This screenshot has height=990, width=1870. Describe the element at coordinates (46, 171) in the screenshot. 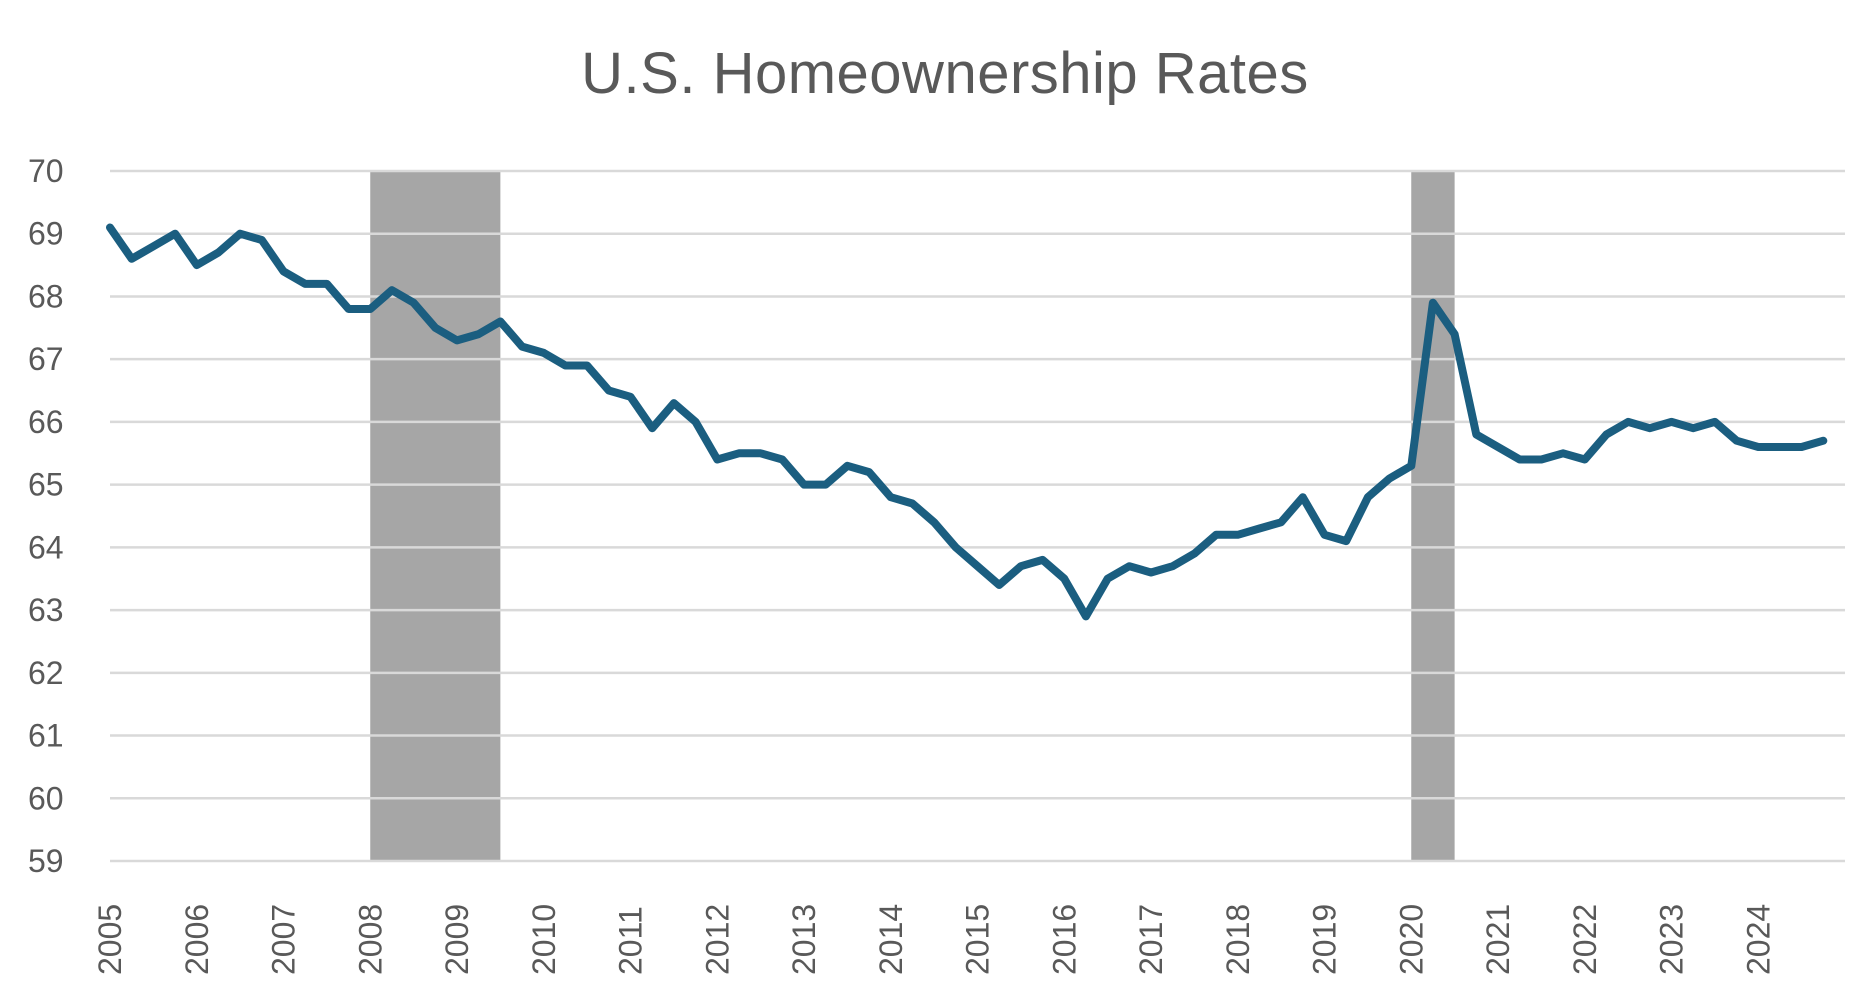

I see `y-tick-label-70: 70` at that location.